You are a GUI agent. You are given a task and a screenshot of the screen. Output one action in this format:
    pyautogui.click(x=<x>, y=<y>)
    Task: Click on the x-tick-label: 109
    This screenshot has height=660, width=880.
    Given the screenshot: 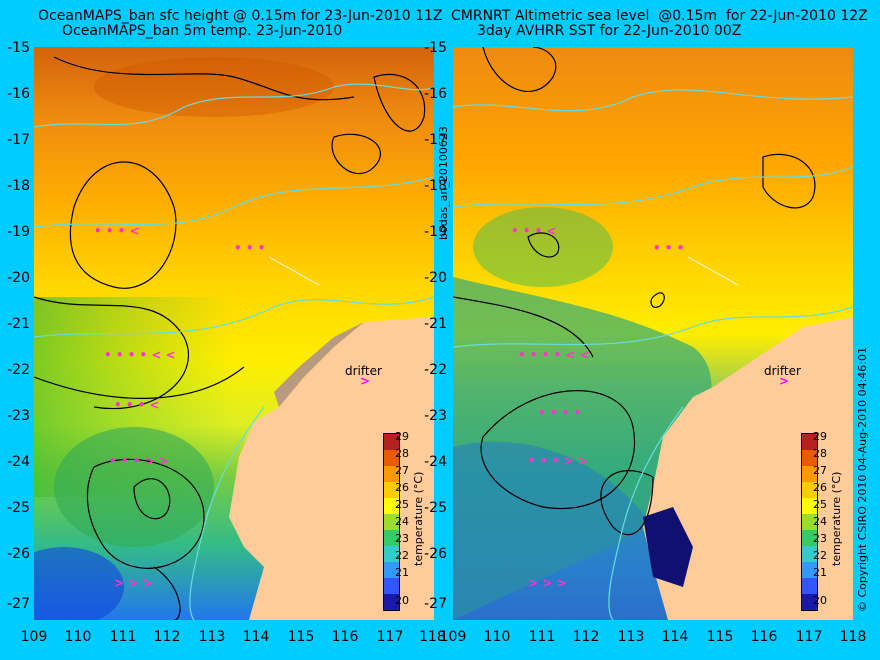 What is the action you would take?
    pyautogui.click(x=453, y=637)
    